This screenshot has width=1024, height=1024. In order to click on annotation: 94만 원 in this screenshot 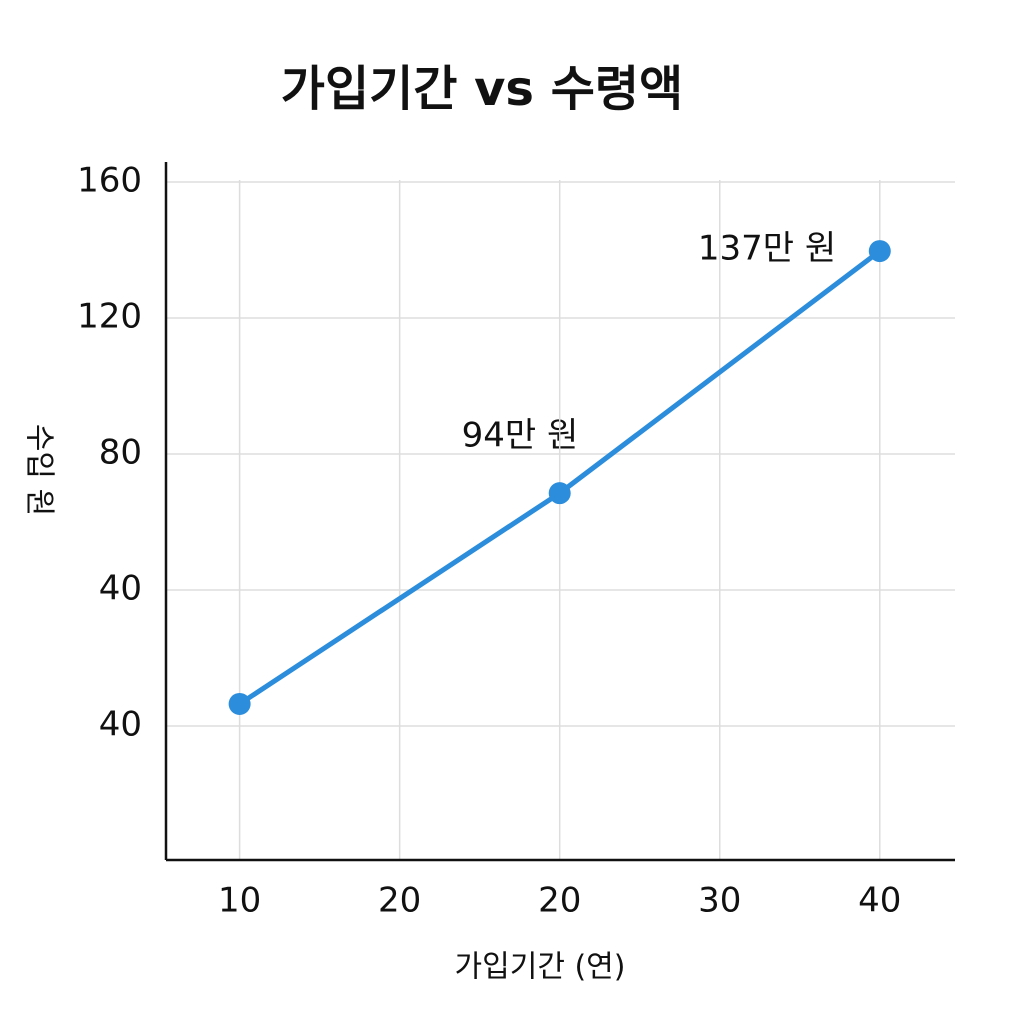, I will do `click(520, 436)`.